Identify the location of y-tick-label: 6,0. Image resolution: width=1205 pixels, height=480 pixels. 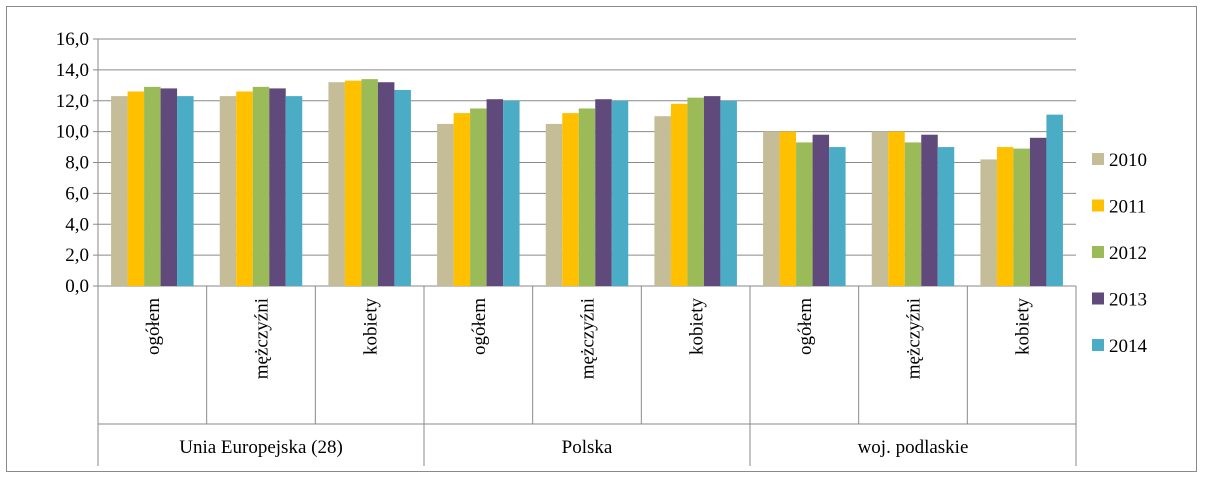
(77, 193).